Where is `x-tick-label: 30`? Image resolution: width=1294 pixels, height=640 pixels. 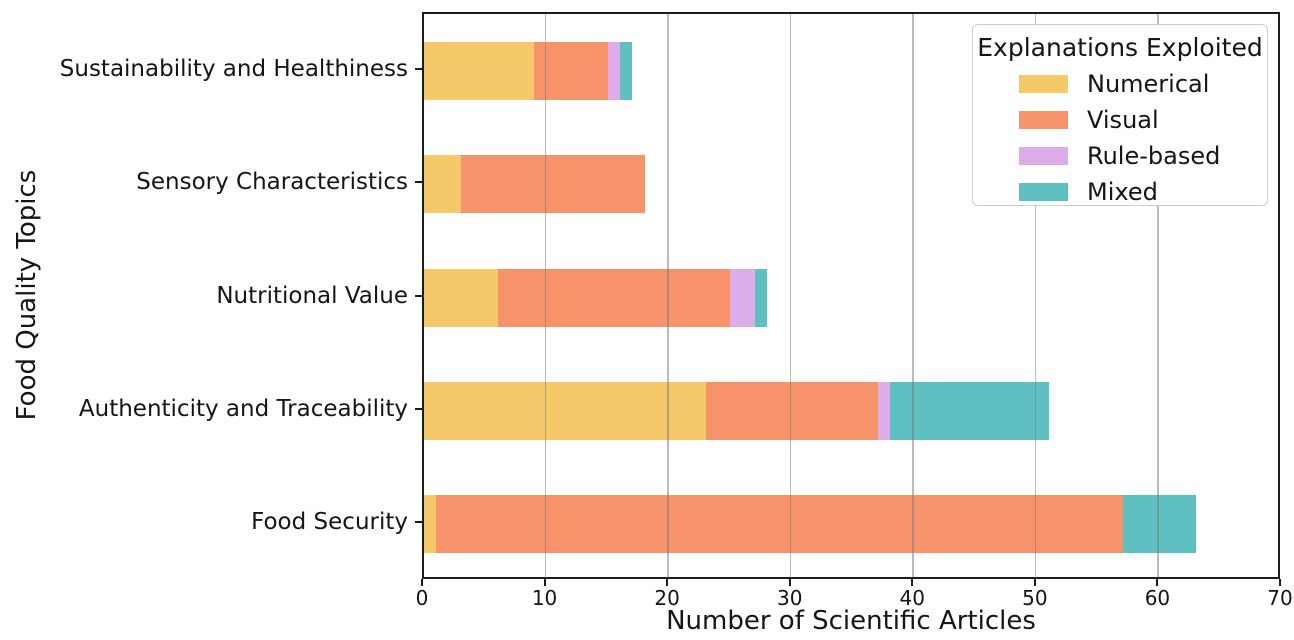 x-tick-label: 30 is located at coordinates (789, 598).